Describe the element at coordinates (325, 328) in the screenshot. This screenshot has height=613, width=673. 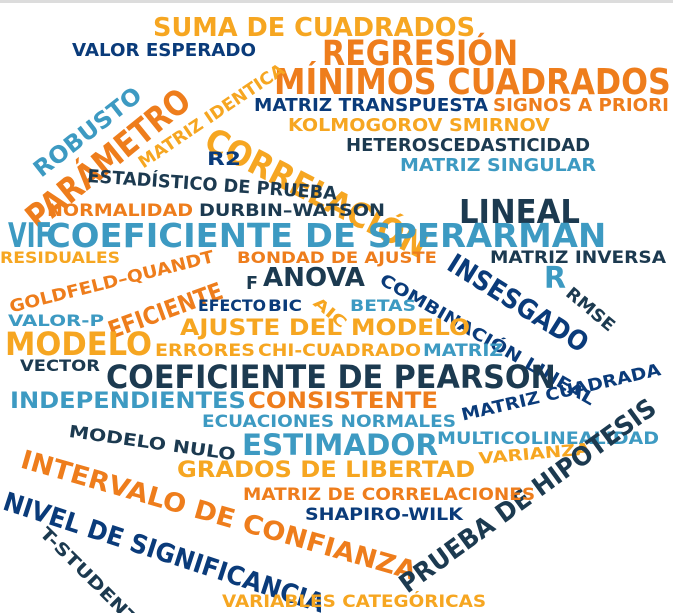
I see `word-ajuste-del-modelo: AJUSTE DEL MODELO` at that location.